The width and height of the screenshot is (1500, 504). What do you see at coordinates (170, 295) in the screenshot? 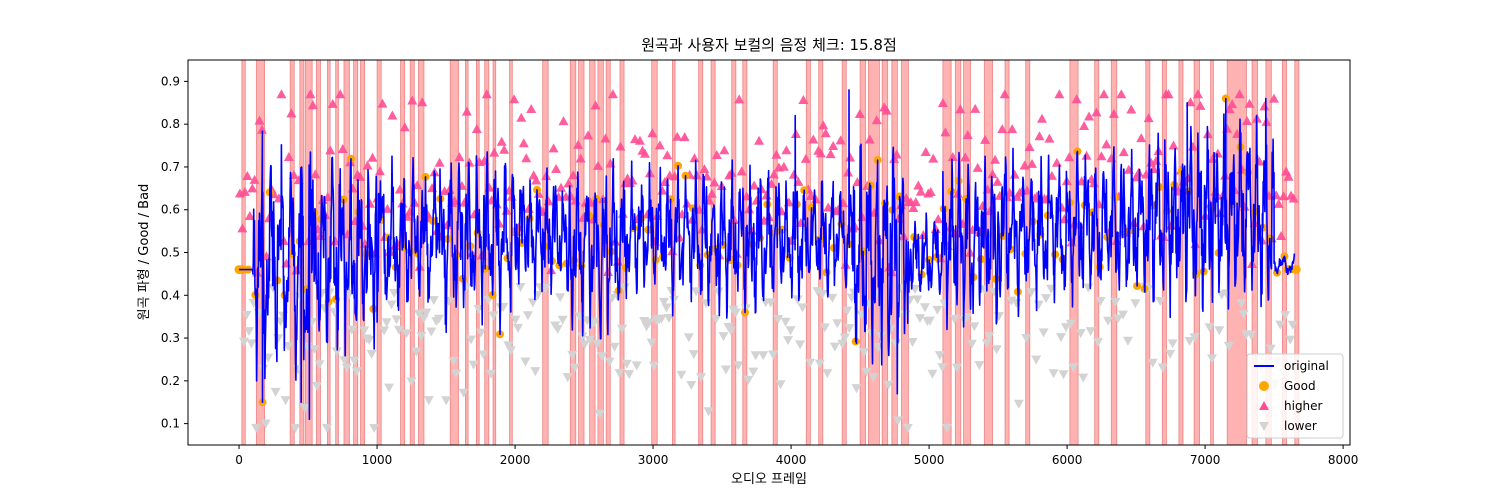
I see `y-tick-label: 0.4` at bounding box center [170, 295].